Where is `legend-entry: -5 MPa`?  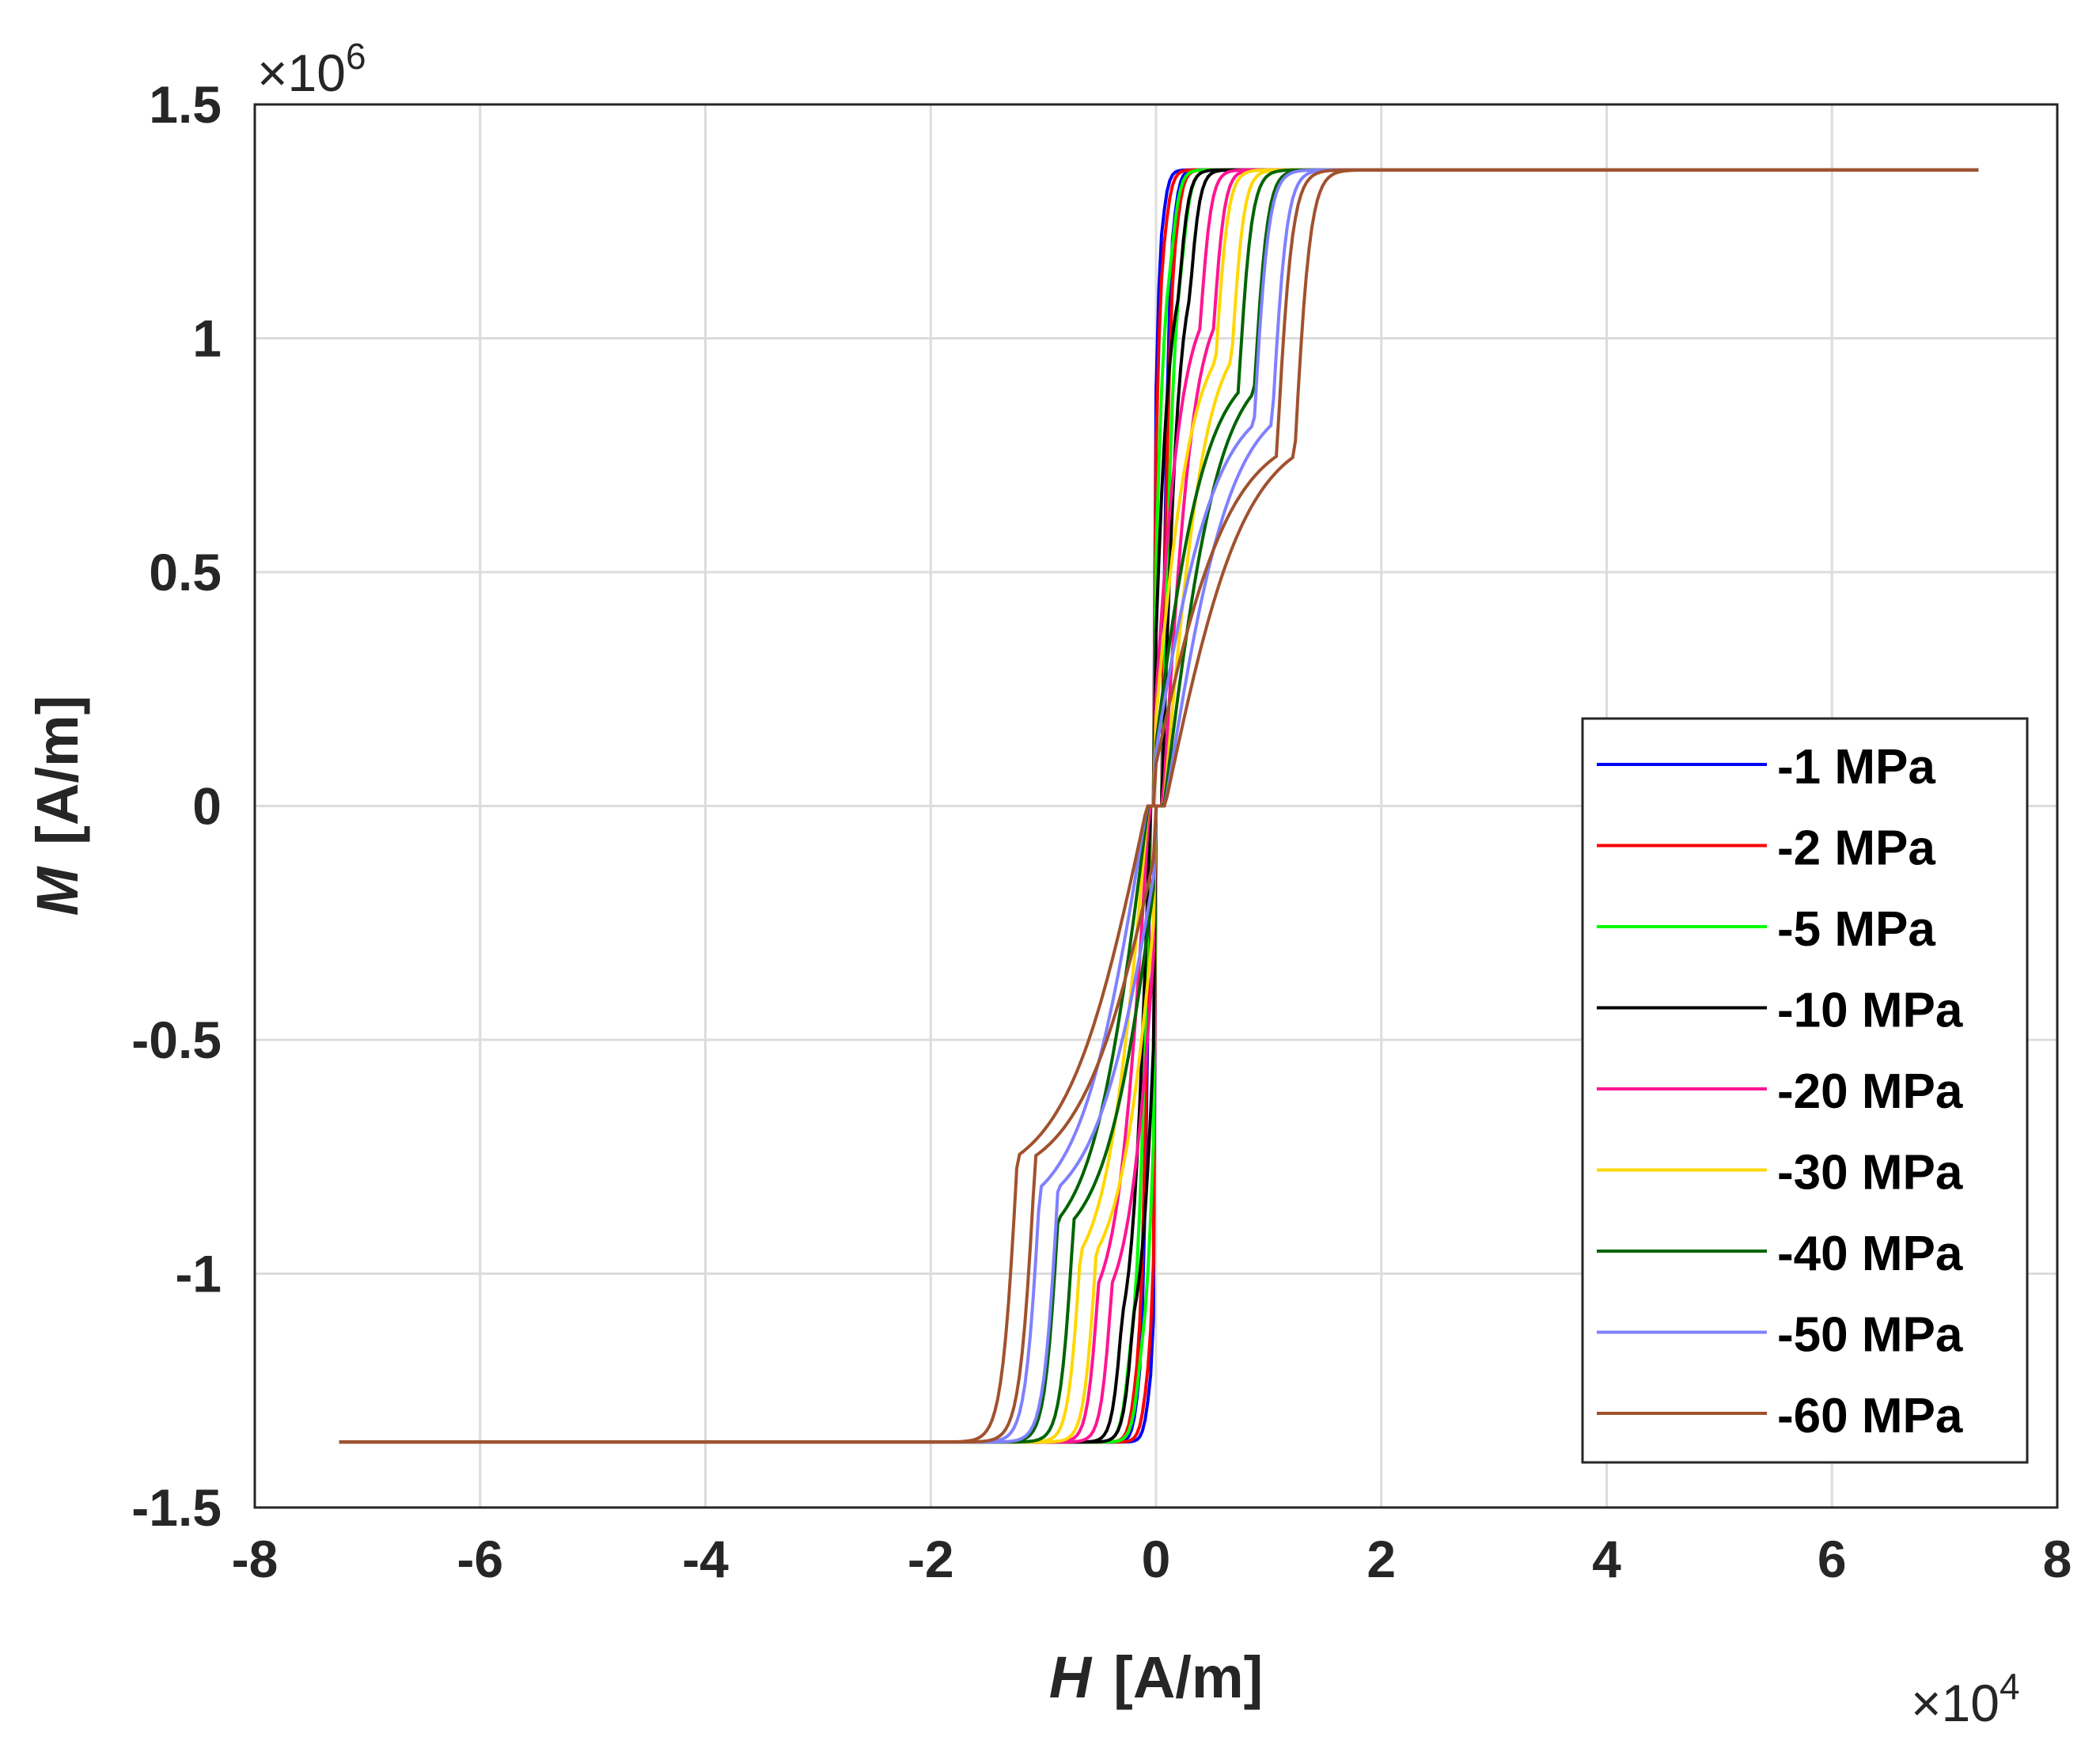
legend-entry: -5 MPa is located at coordinates (1856, 929).